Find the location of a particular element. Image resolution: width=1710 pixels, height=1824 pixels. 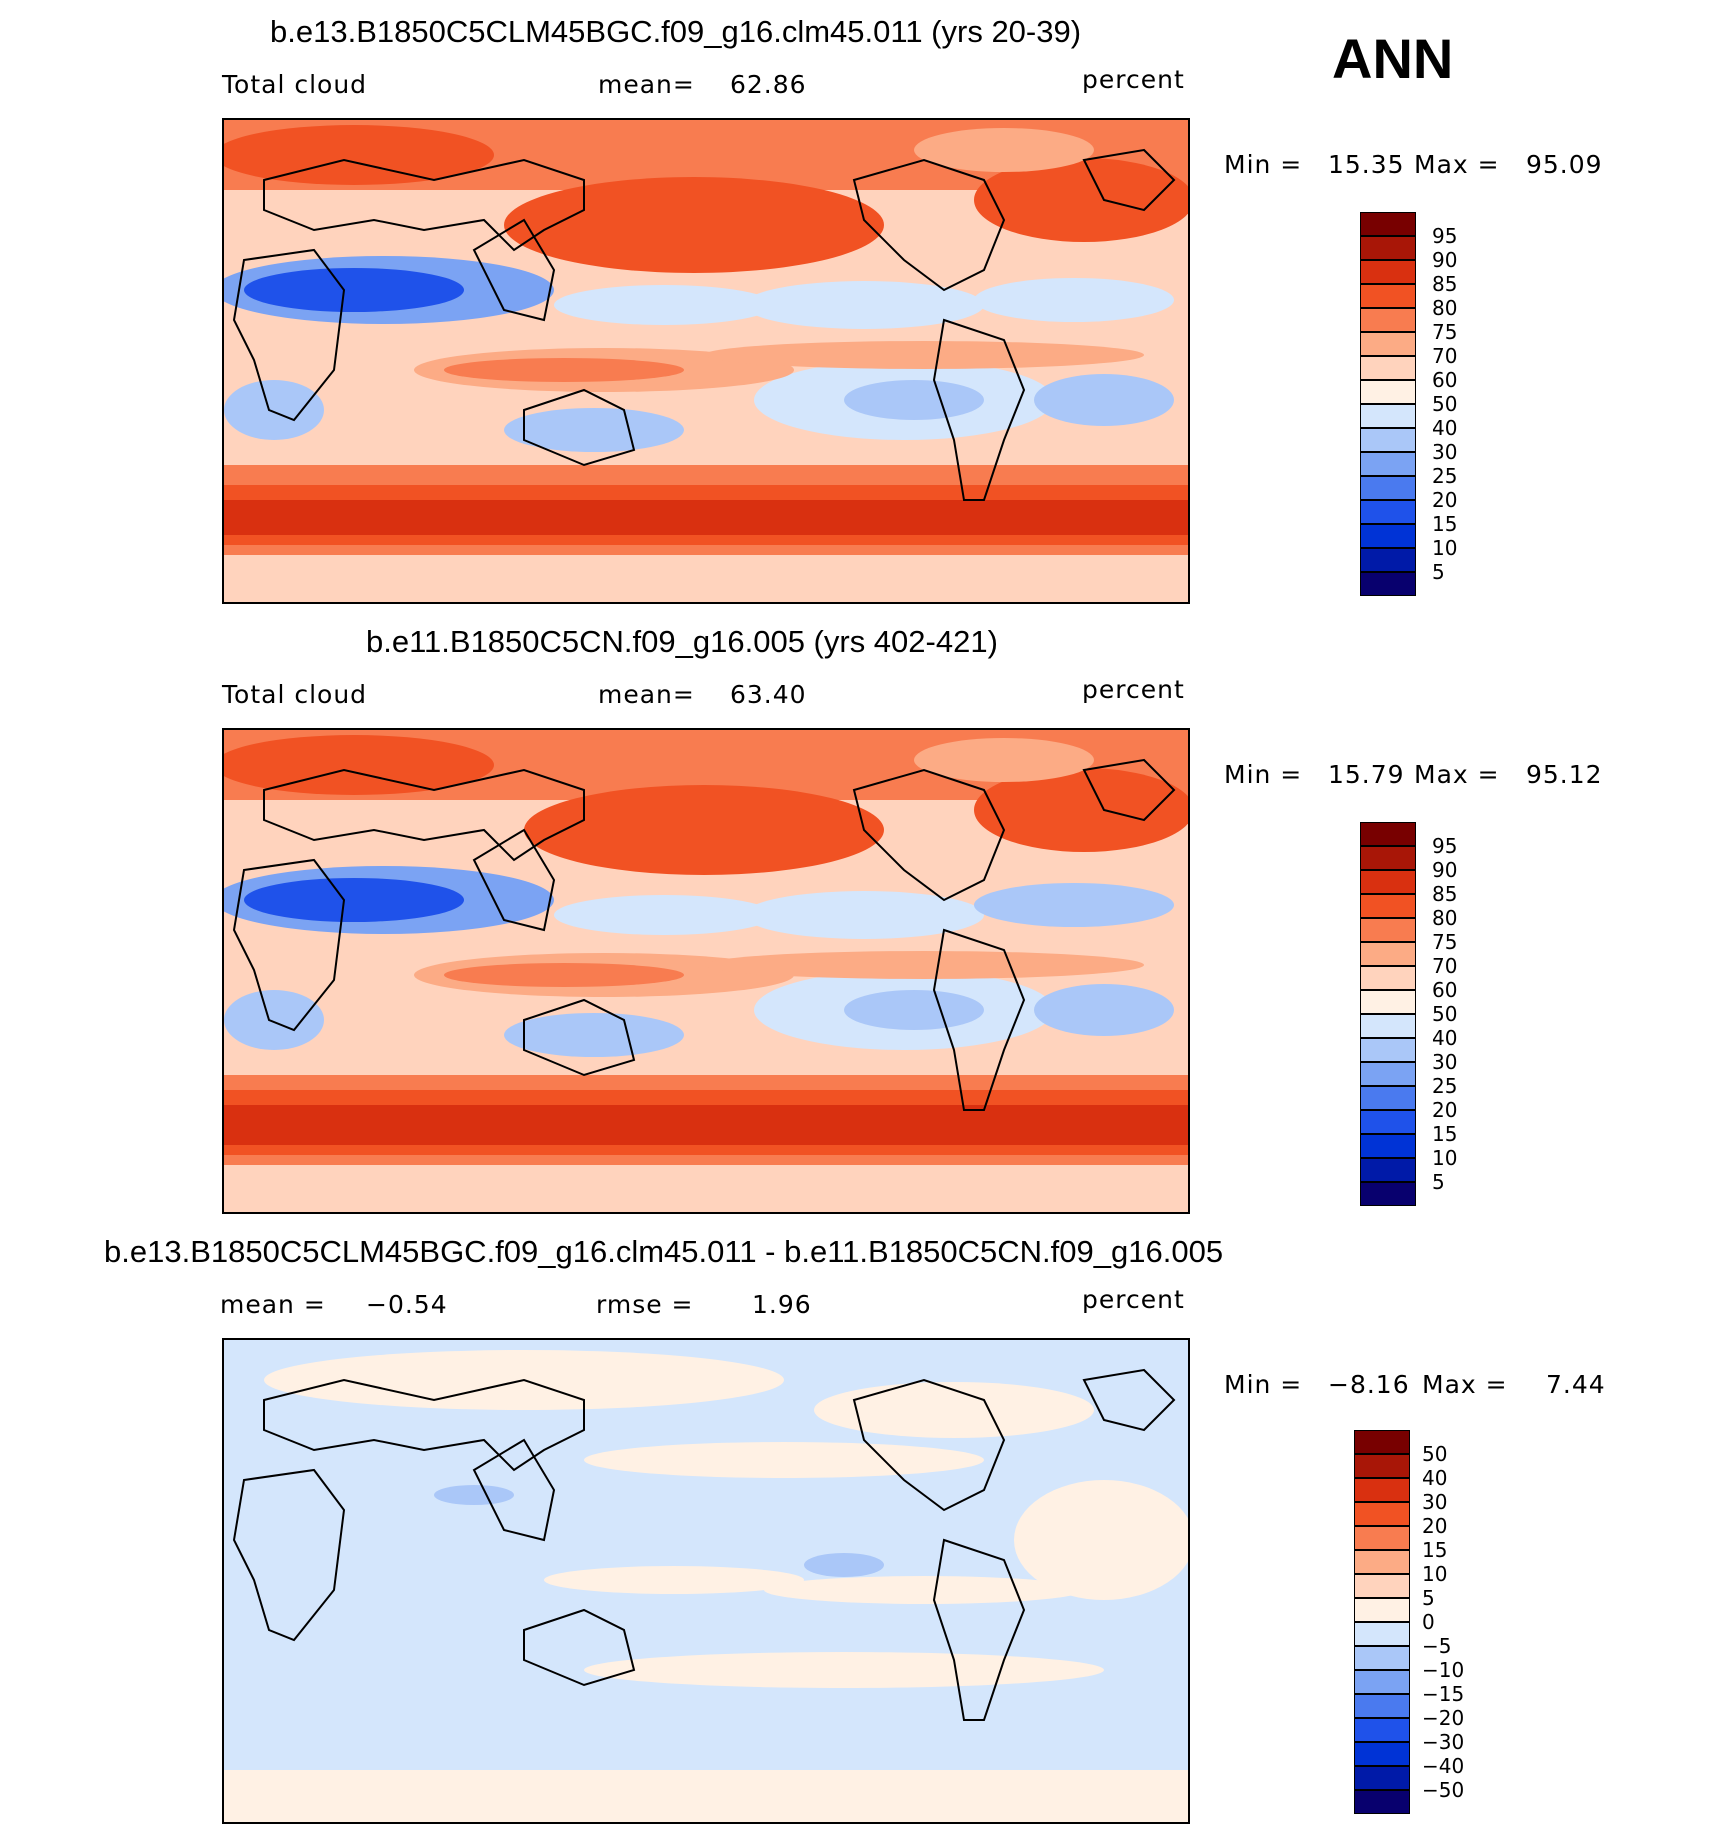

panel-3-min-value: −8.16 is located at coordinates (1369, 1384).